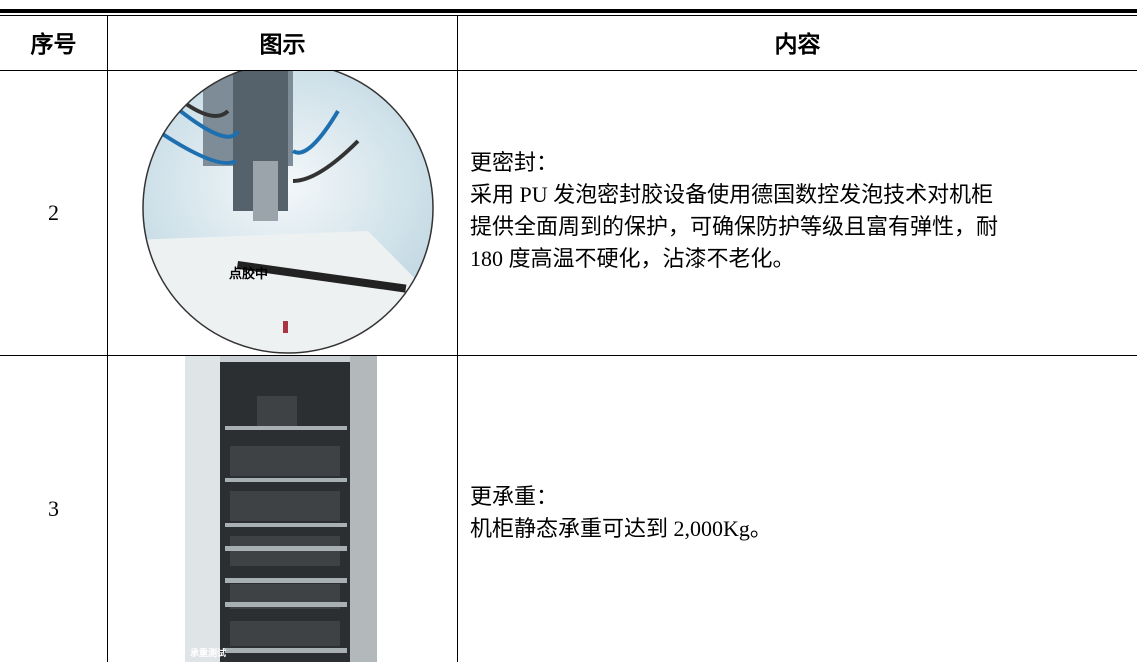 Image resolution: width=1137 pixels, height=662 pixels. What do you see at coordinates (53, 45) in the screenshot?
I see `header-cell: 序号` at bounding box center [53, 45].